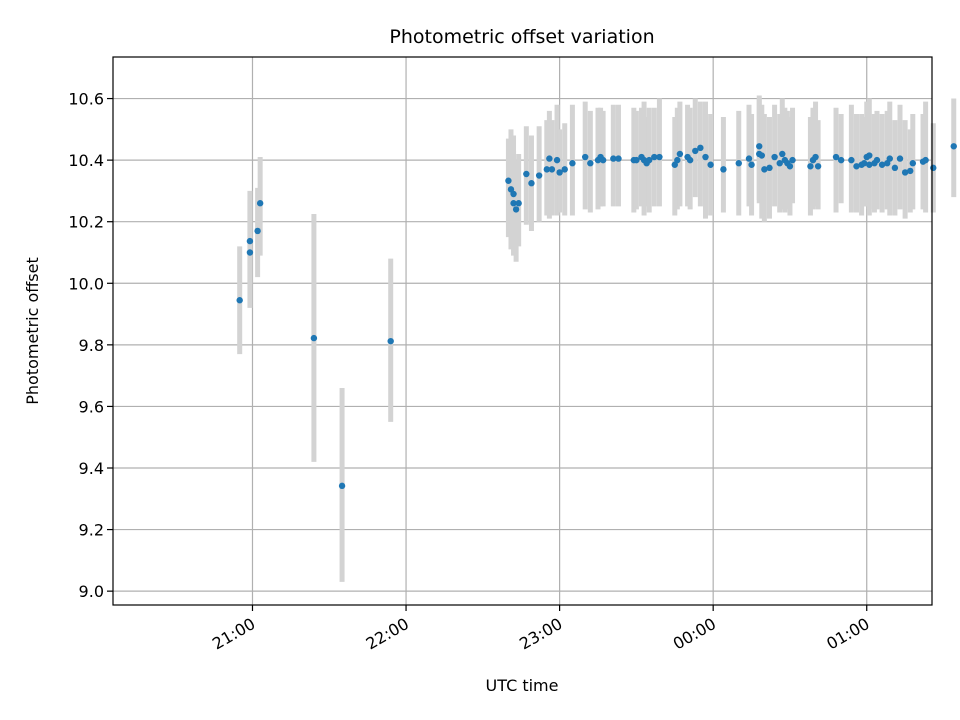 The image size is (960, 720). I want to click on y-tick-label: 9.6, so click(91, 406).